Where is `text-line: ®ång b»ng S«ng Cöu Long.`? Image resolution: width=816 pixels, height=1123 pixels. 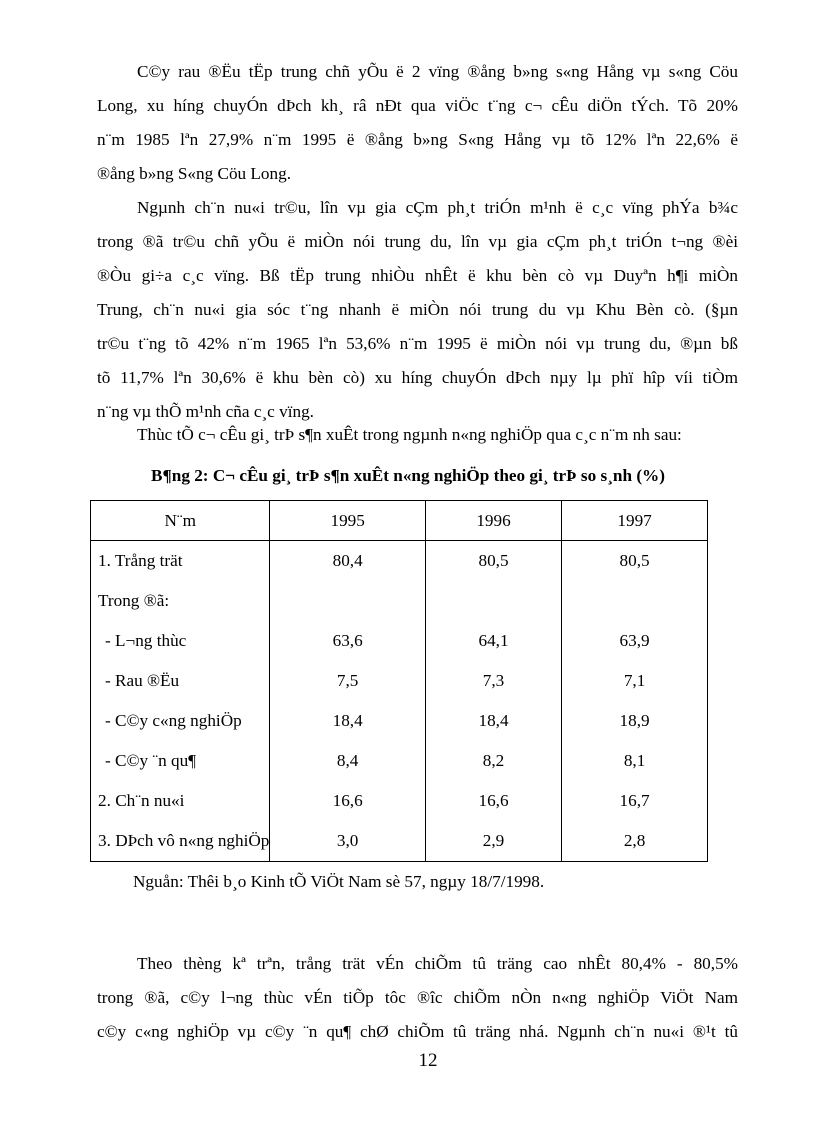 text-line: ®ång b»ng S«ng Cöu Long. is located at coordinates (194, 173).